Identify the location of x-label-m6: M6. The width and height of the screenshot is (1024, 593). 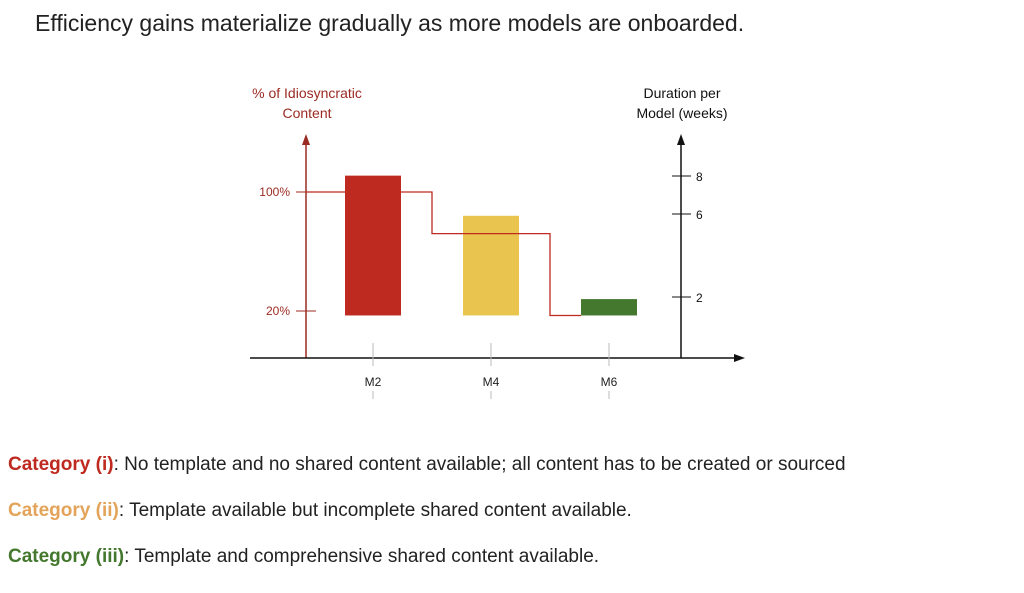
(609, 382).